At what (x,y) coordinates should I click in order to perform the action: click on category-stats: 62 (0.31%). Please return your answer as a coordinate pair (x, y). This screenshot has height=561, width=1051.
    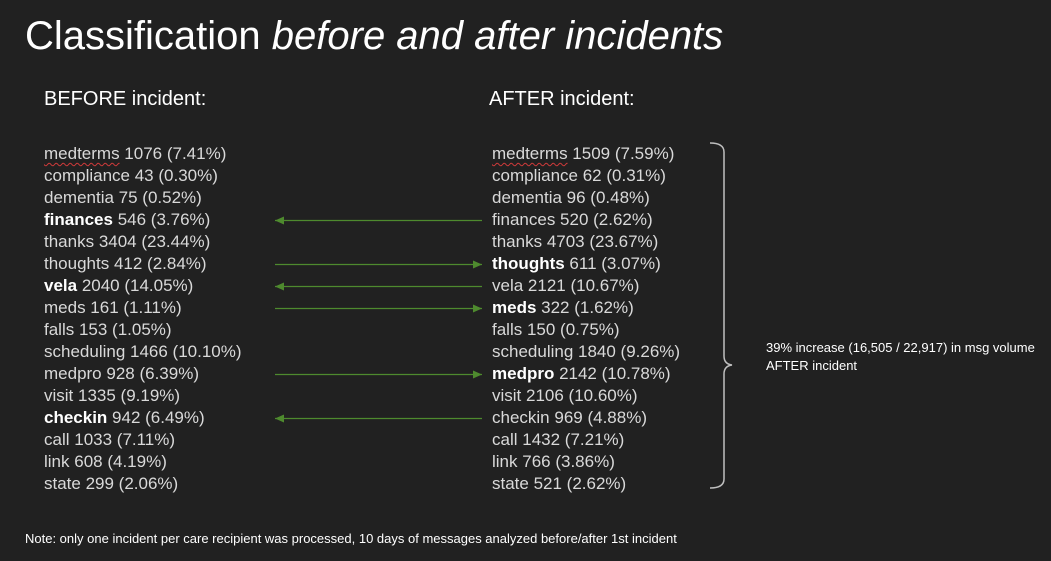
    Looking at the image, I should click on (622, 175).